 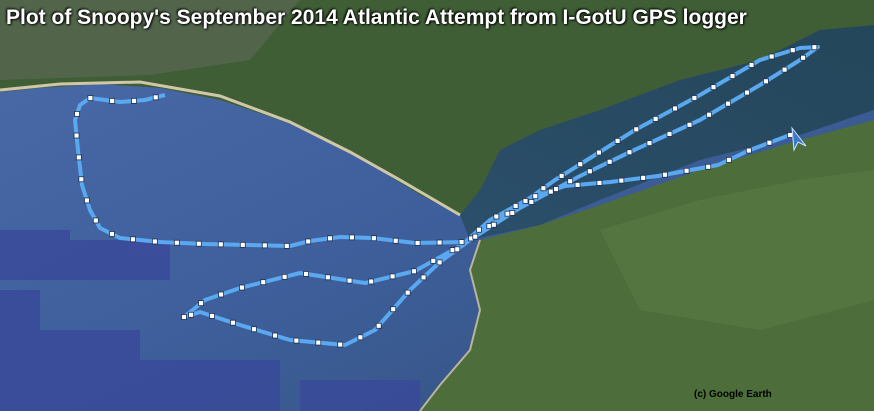 What do you see at coordinates (733, 394) in the screenshot?
I see `credit-label: (c) Google Earth` at bounding box center [733, 394].